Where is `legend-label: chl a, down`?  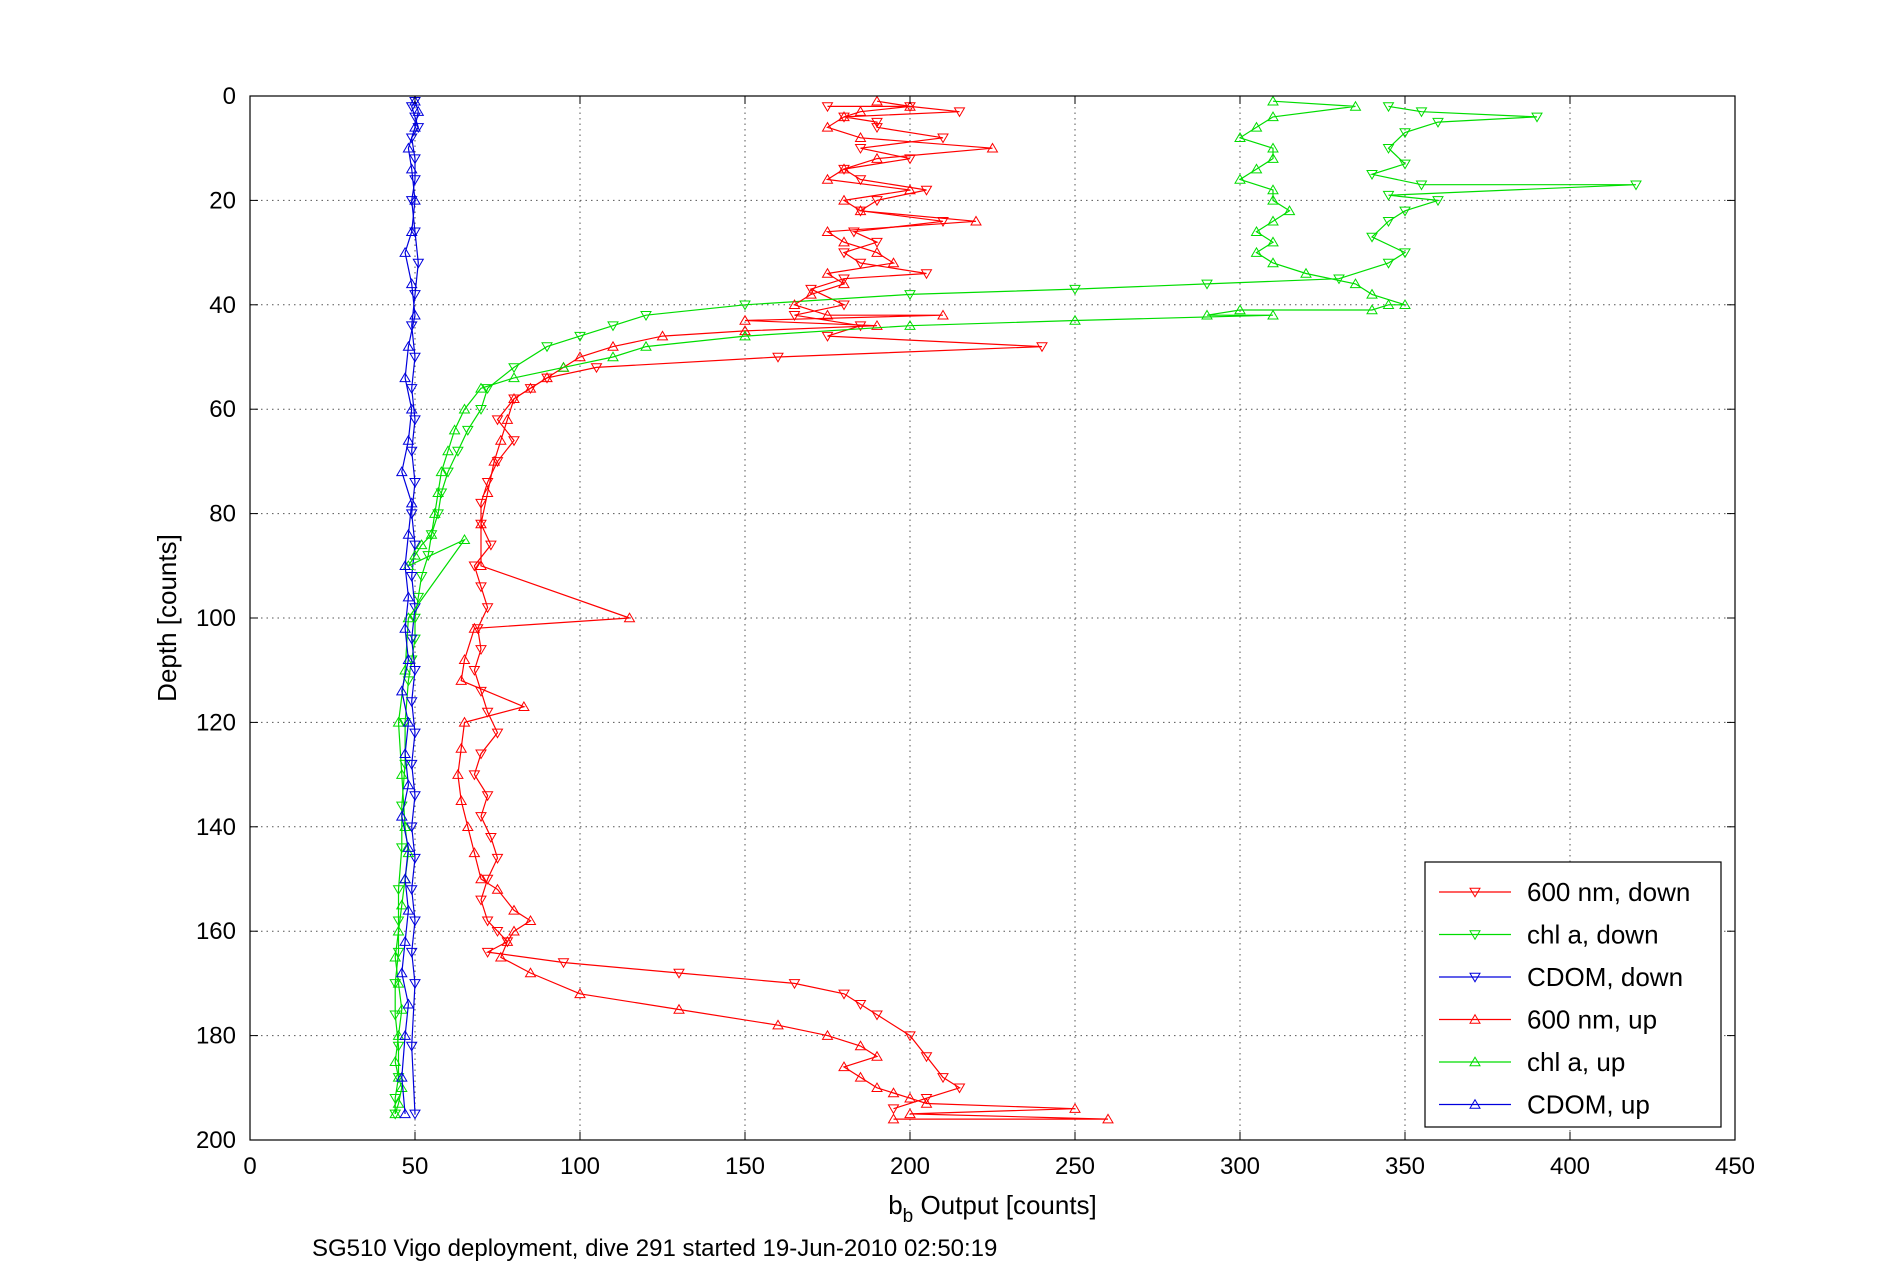 legend-label: chl a, down is located at coordinates (1593, 935).